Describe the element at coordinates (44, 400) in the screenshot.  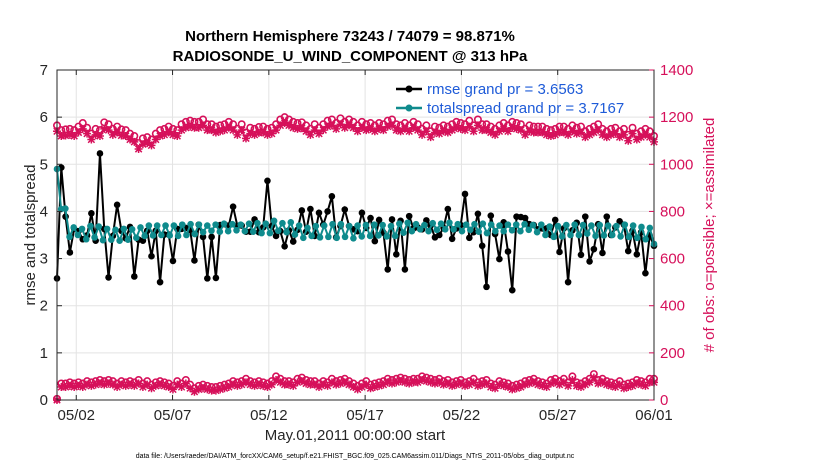
I see `y-left-tick-label: 0` at that location.